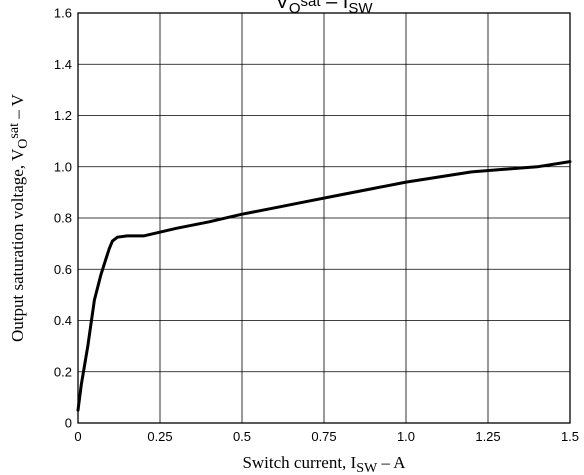 The image size is (584, 475). I want to click on y-tick-label: 0.2, so click(63, 371).